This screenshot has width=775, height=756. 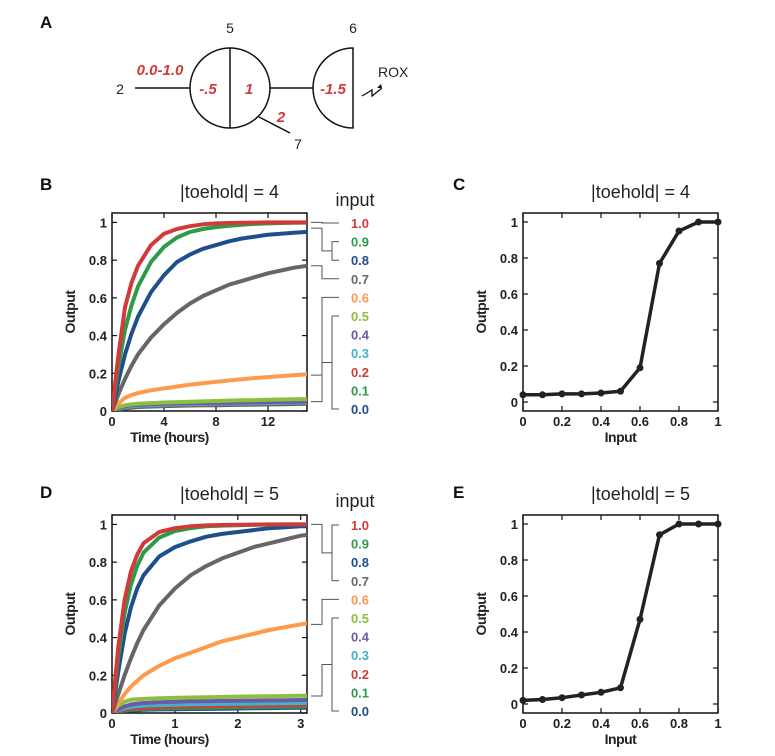 What do you see at coordinates (360, 223) in the screenshot?
I see `legend-item-1-0: 1.0` at bounding box center [360, 223].